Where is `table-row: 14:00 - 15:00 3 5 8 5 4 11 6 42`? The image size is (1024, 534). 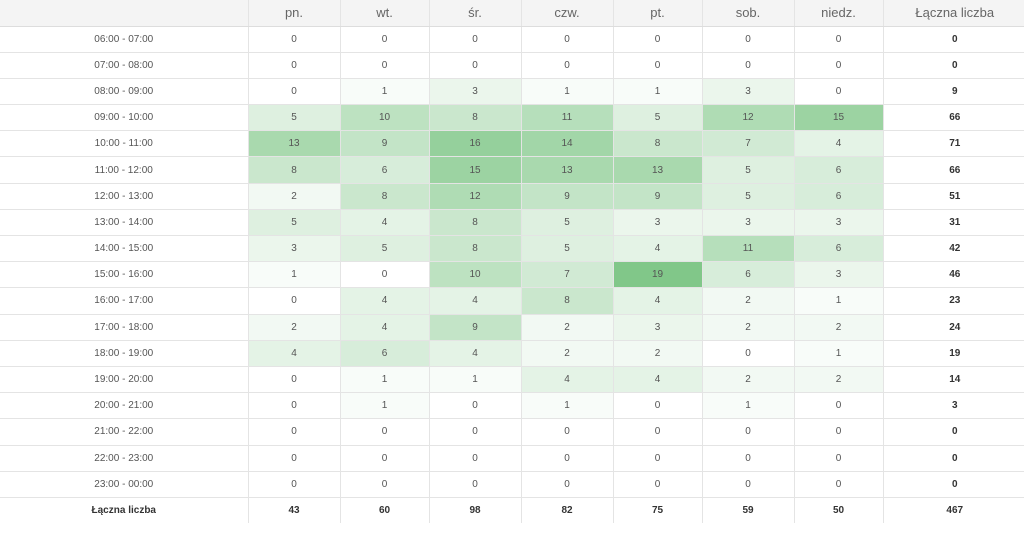 table-row: 14:00 - 15:00 3 5 8 5 4 11 6 42 is located at coordinates (512, 249).